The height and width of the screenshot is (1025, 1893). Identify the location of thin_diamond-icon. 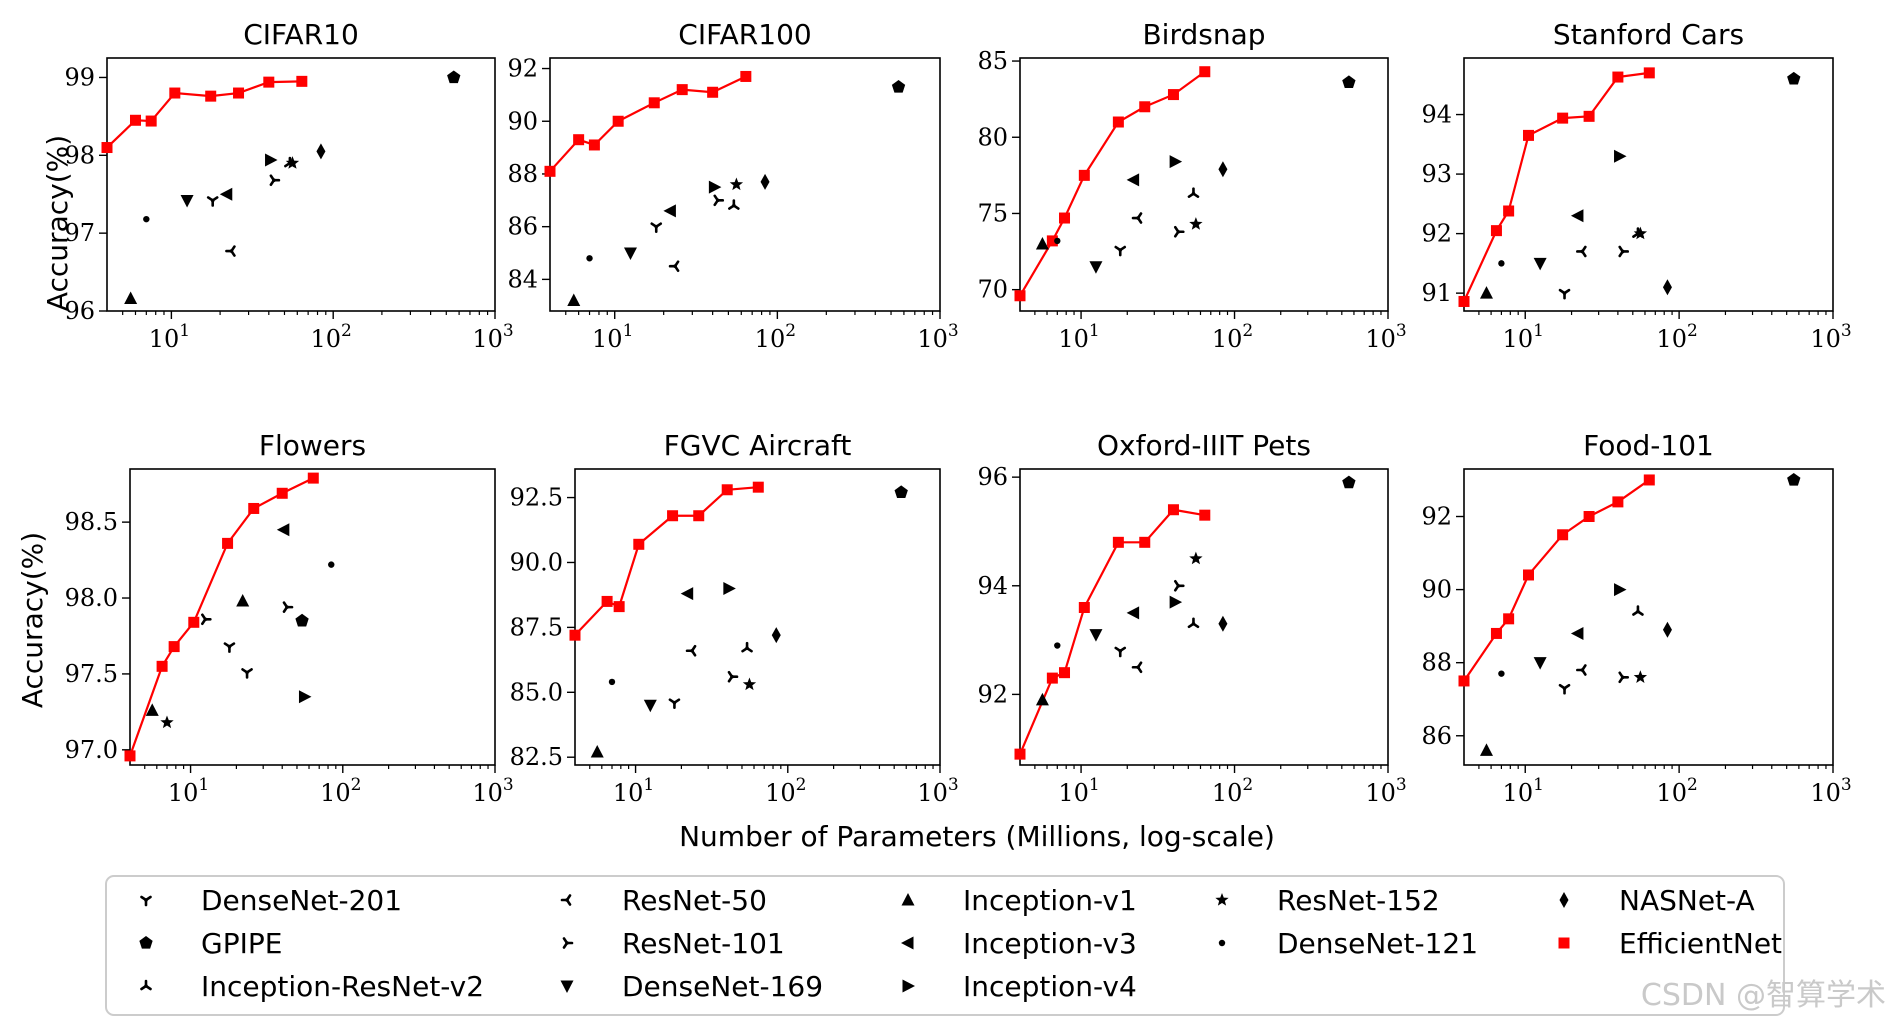
(1564, 900).